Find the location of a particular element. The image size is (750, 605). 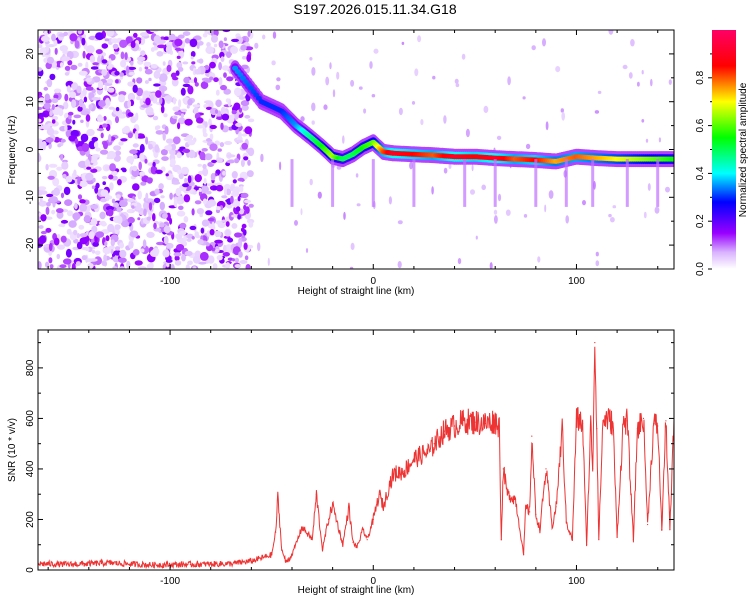

snr-x-tick-label: -100 is located at coordinates (170, 581).